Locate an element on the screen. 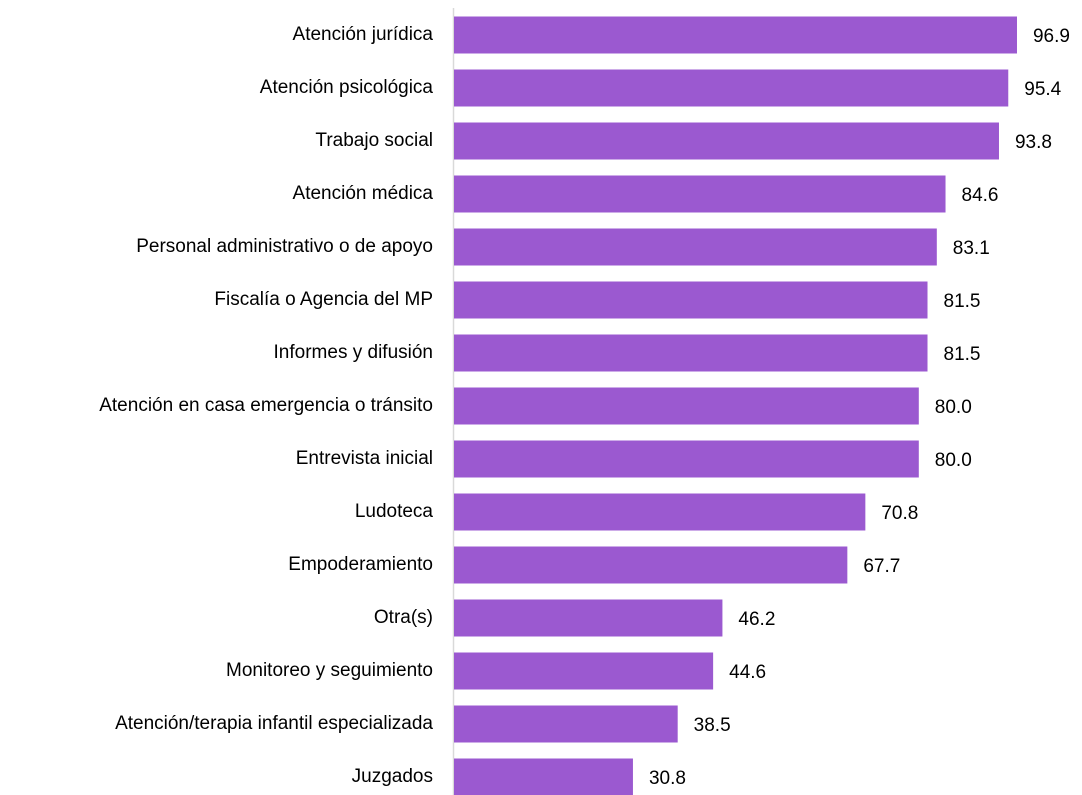 This screenshot has width=1082, height=795. value-label: 84.6 is located at coordinates (980, 195).